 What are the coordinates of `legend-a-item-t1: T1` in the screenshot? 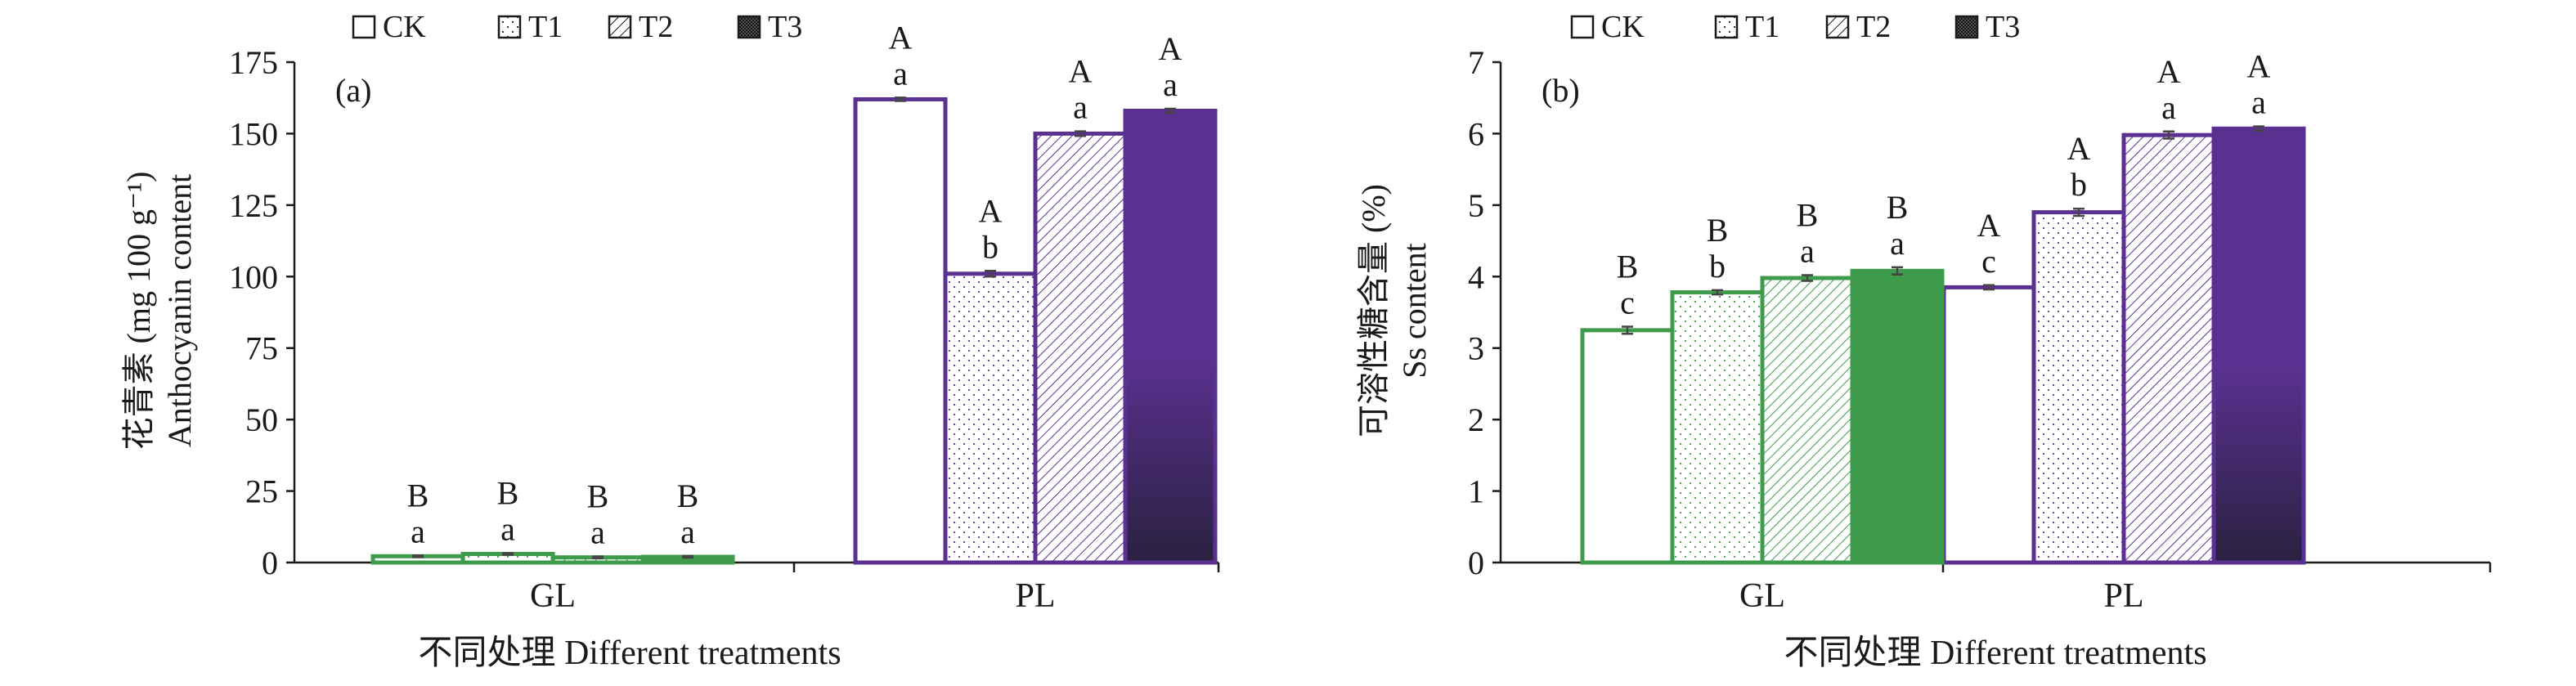 It's located at (530, 27).